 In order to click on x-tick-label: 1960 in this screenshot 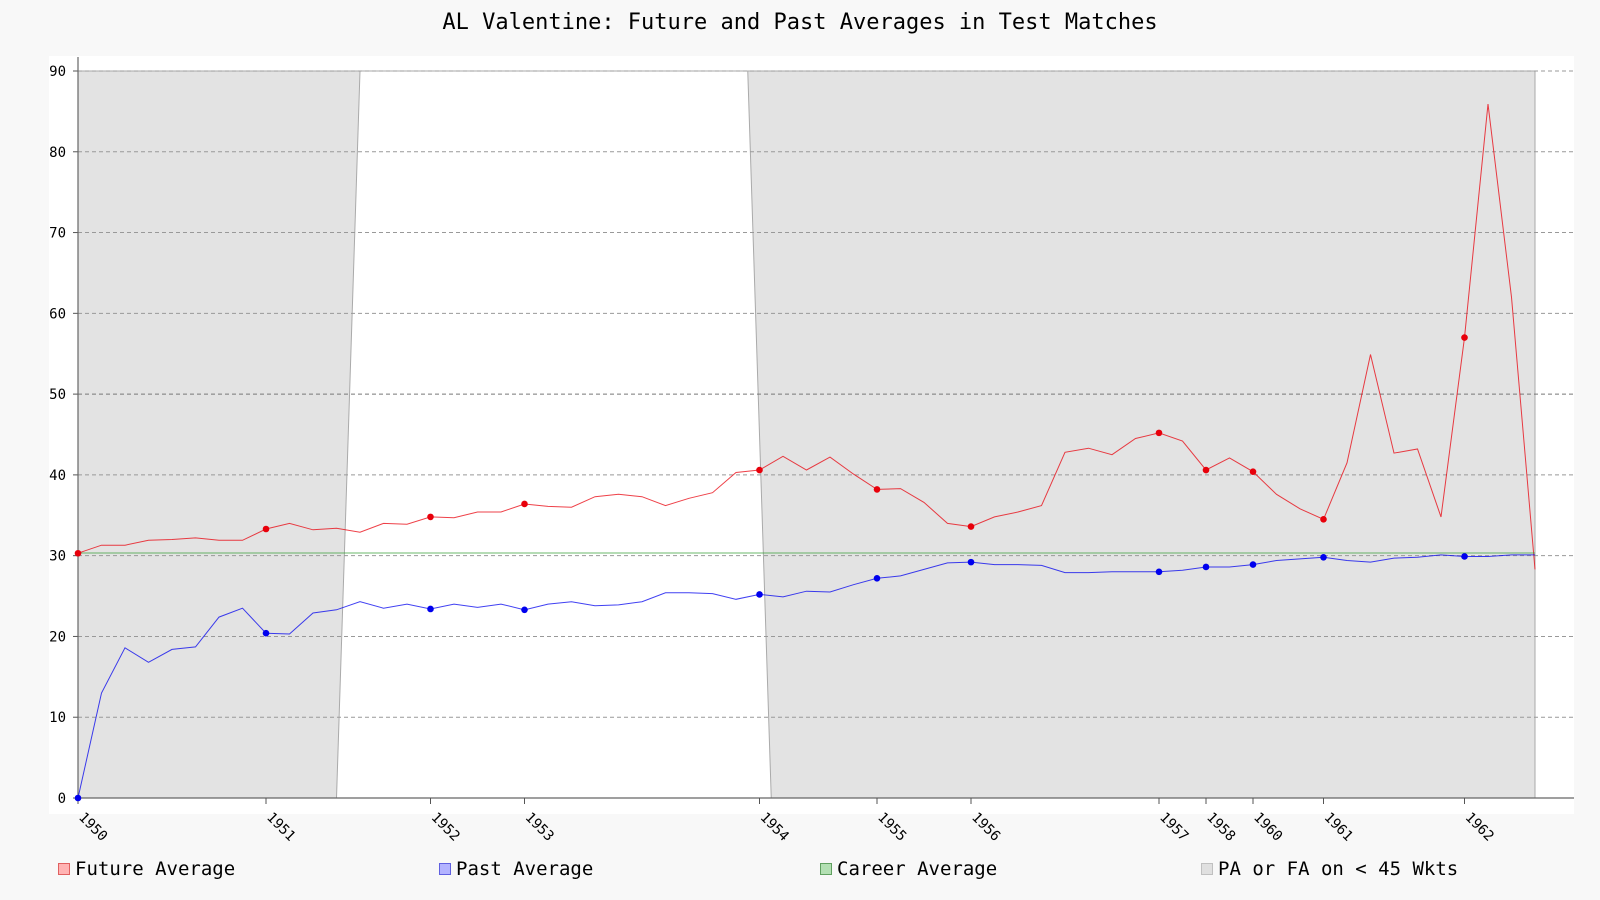, I will do `click(1267, 827)`.